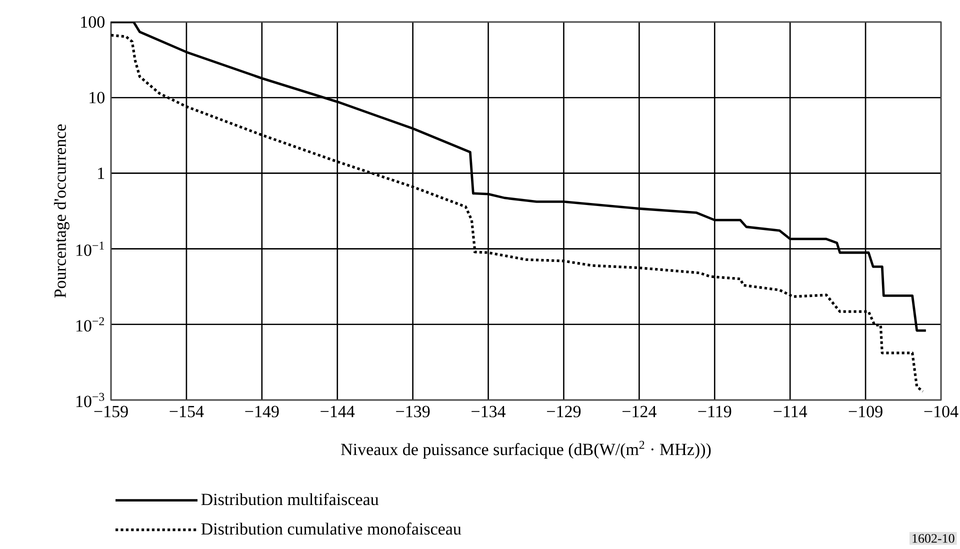  What do you see at coordinates (290, 499) in the screenshot?
I see `legend-label: Distribution multifaisceau` at bounding box center [290, 499].